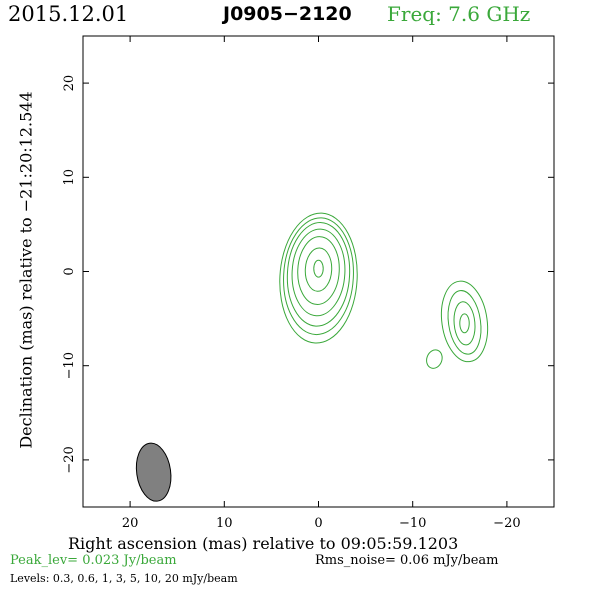 The height and width of the screenshot is (590, 590). Describe the element at coordinates (69, 459) in the screenshot. I see `y-tick-label: −20` at that location.